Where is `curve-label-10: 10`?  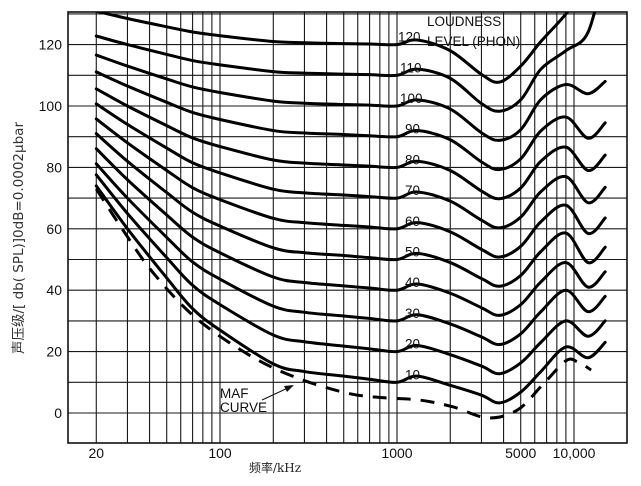 curve-label-10: 10 is located at coordinates (412, 374).